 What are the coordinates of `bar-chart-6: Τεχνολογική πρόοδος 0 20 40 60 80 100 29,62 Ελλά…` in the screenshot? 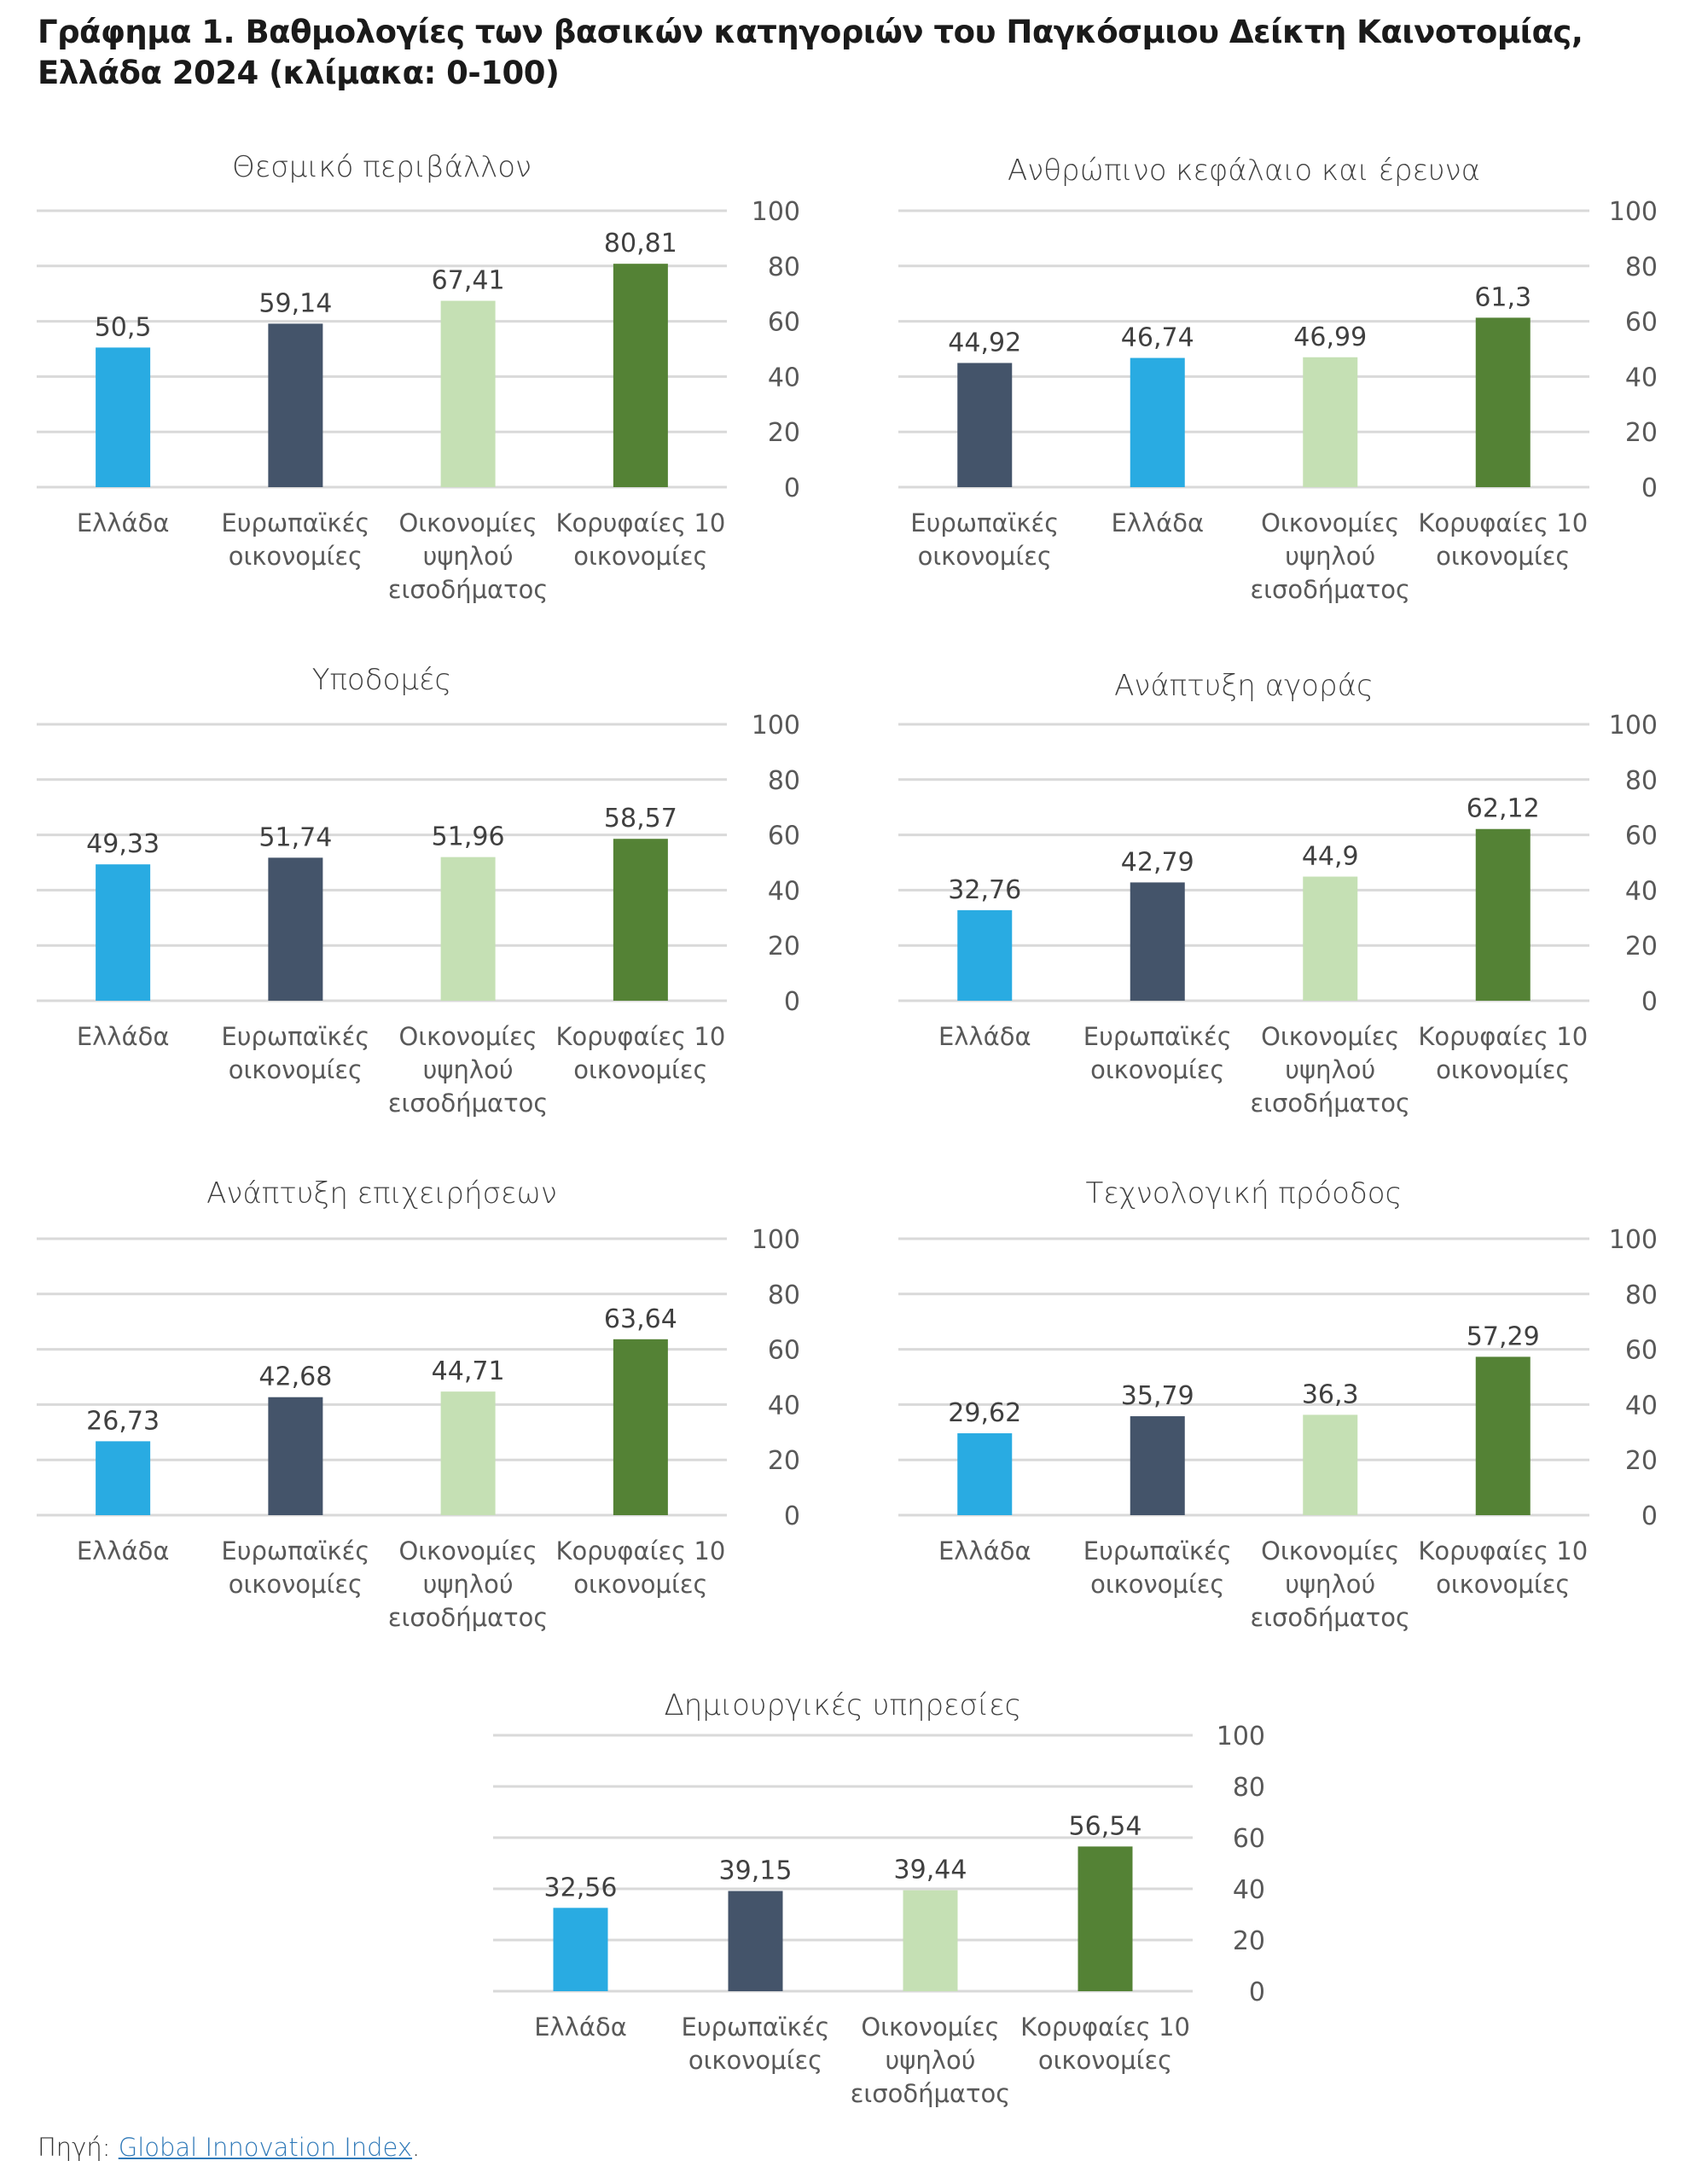 It's located at (1278, 1404).